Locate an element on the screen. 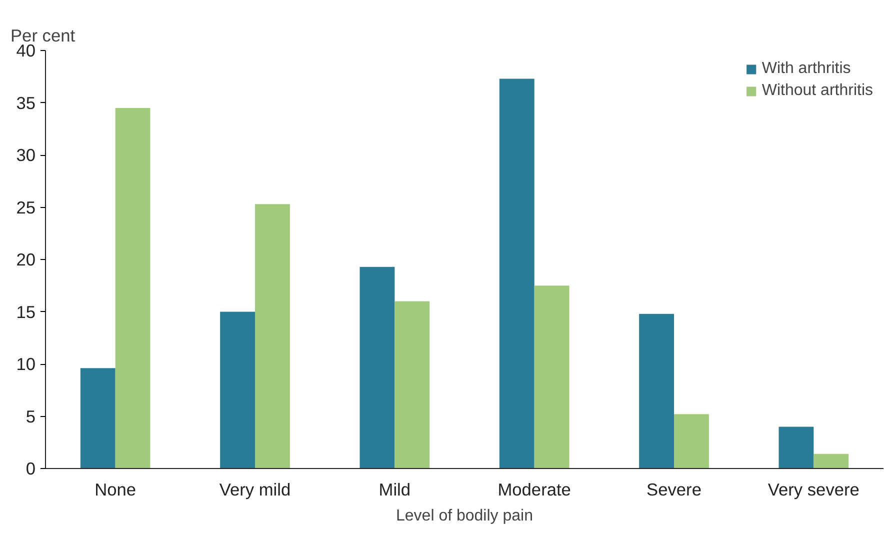  legend-label: With arthritis is located at coordinates (806, 69).